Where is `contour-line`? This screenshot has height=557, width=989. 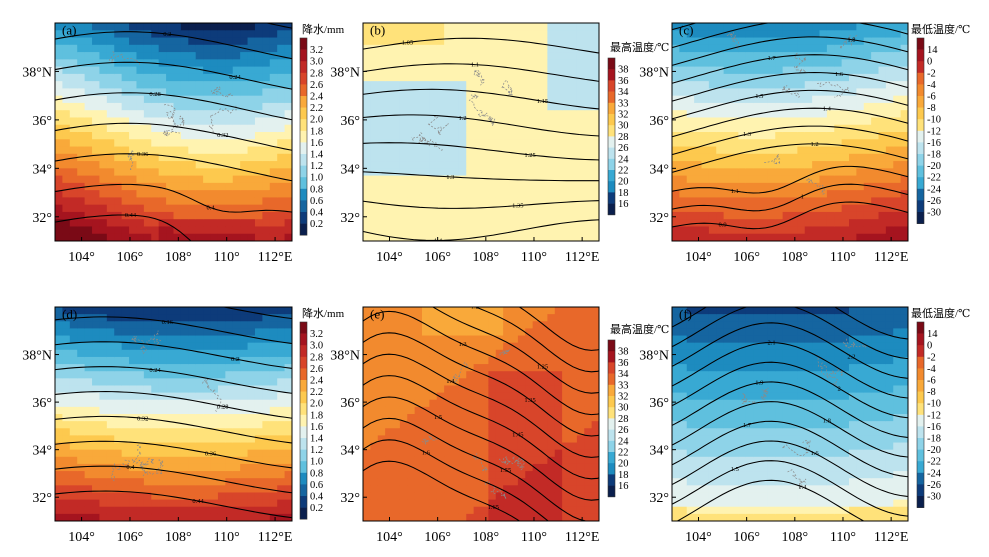 contour-line is located at coordinates (173, 479).